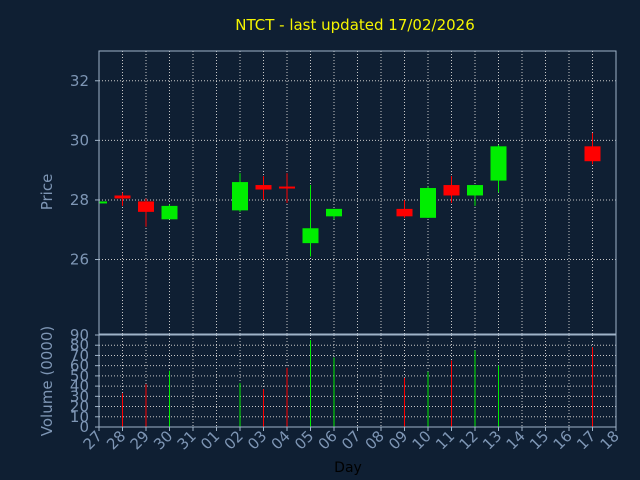 This screenshot has width=640, height=480. What do you see at coordinates (375, 440) in the screenshot?
I see `x-tick-label: 08` at bounding box center [375, 440].